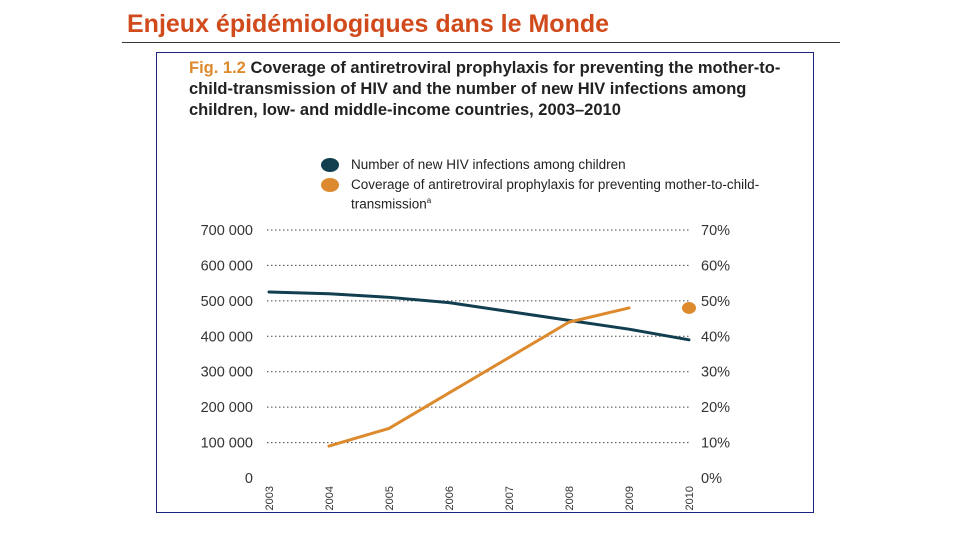 The width and height of the screenshot is (960, 540). What do you see at coordinates (429, 200) in the screenshot?
I see `legend-footnote-mark: a` at bounding box center [429, 200].